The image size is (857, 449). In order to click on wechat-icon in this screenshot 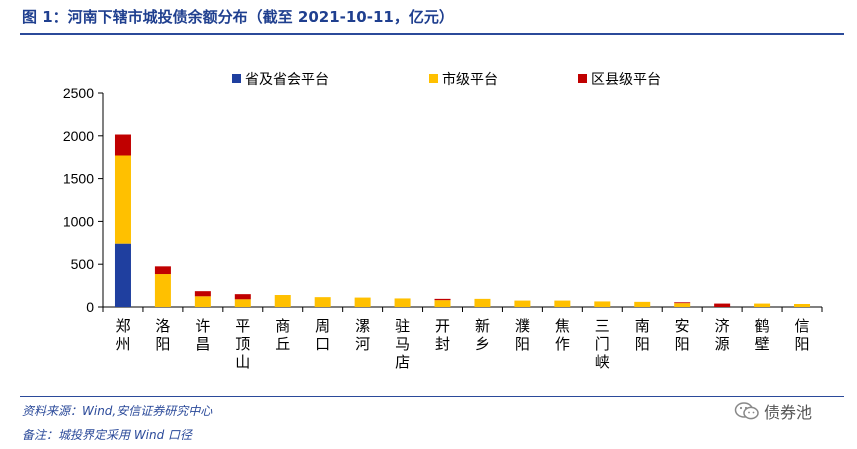, I will do `click(746, 411)`.